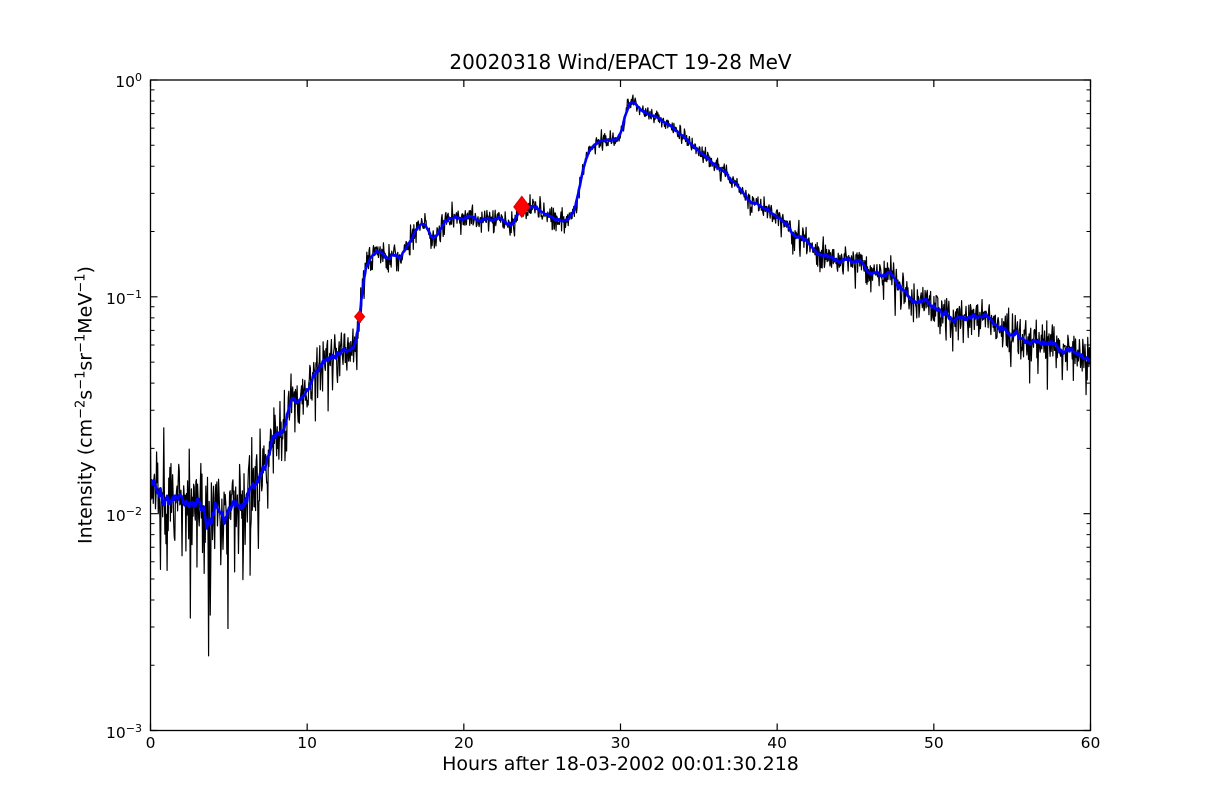 This screenshot has width=1212, height=812. I want to click on y-tick-label: 10⁻¹, so click(124, 297).